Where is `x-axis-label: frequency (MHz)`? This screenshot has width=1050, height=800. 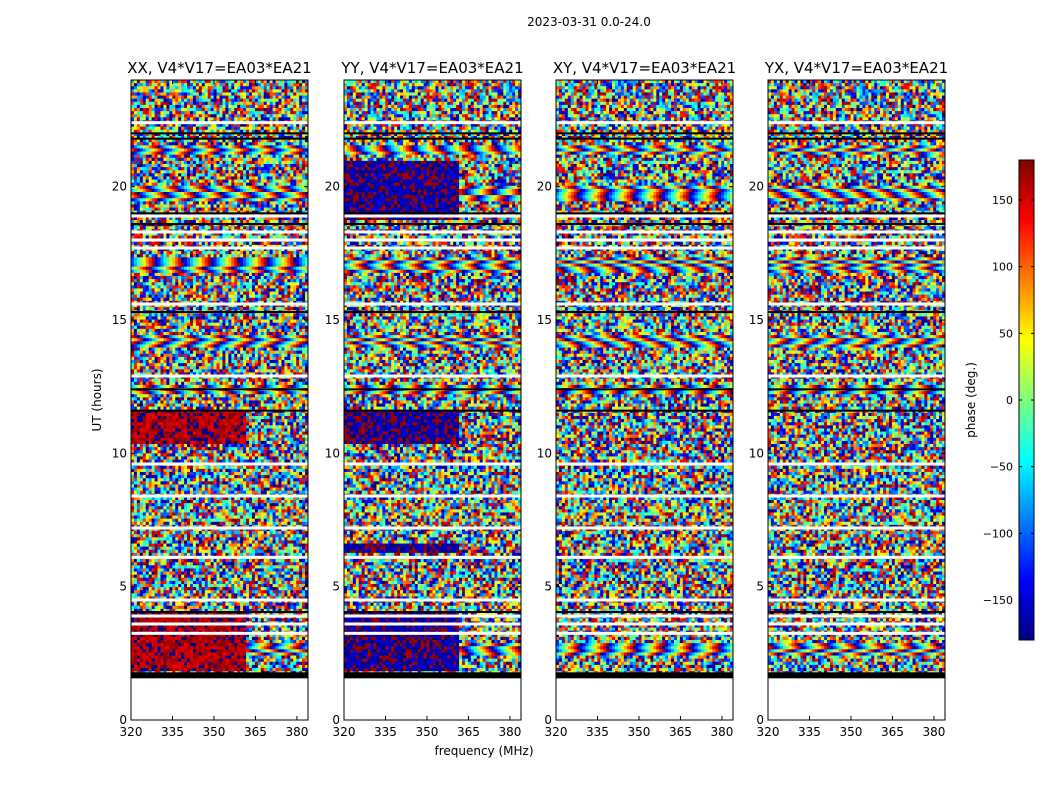
x-axis-label: frequency (MHz) is located at coordinates (483, 751).